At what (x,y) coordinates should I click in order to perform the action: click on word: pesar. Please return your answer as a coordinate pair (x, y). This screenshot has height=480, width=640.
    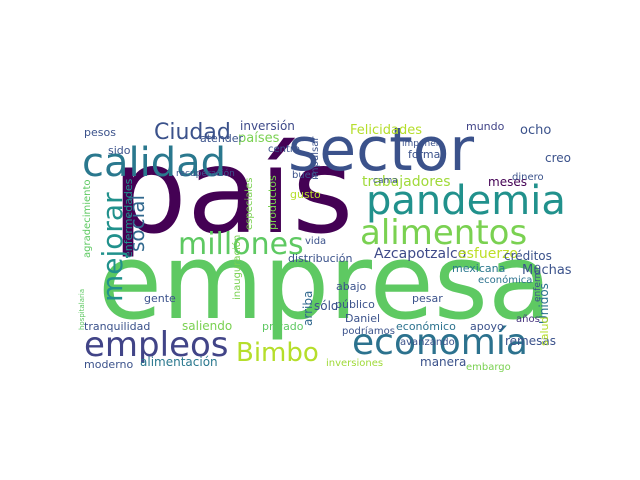
    Looking at the image, I should click on (427, 298).